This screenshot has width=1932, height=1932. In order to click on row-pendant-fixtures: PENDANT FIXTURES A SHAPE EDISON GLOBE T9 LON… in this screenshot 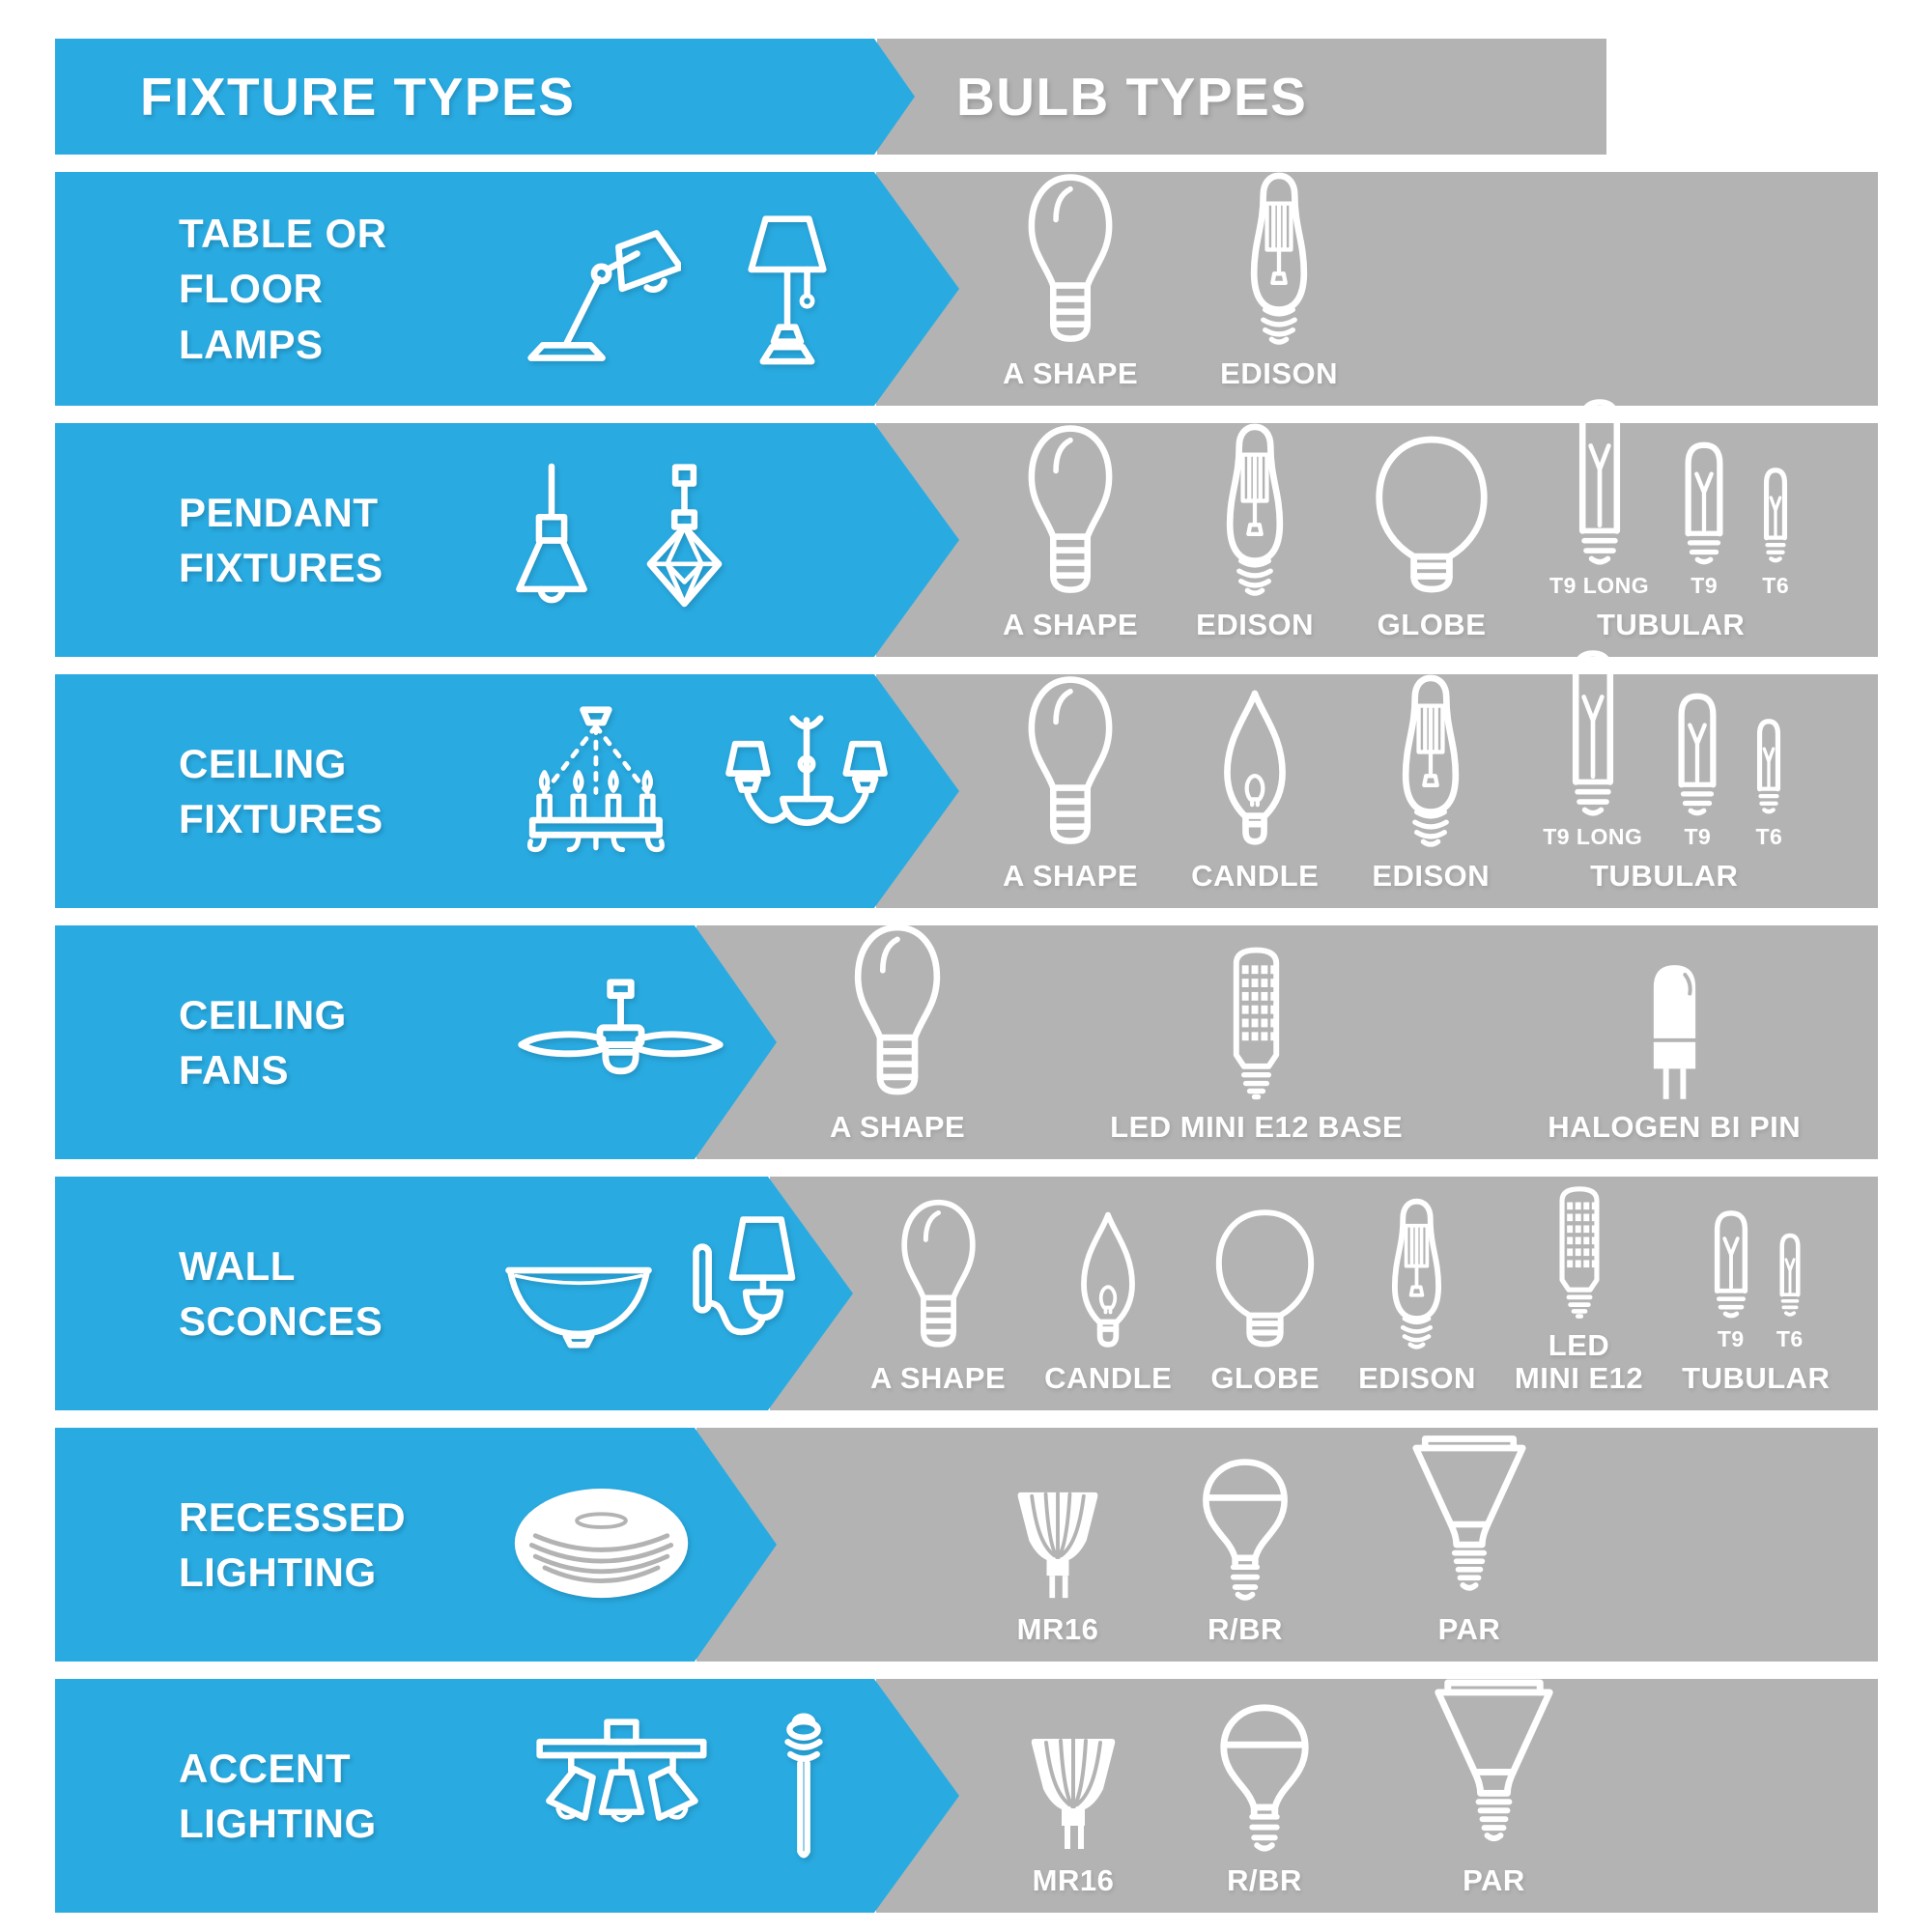, I will do `click(966, 528)`.